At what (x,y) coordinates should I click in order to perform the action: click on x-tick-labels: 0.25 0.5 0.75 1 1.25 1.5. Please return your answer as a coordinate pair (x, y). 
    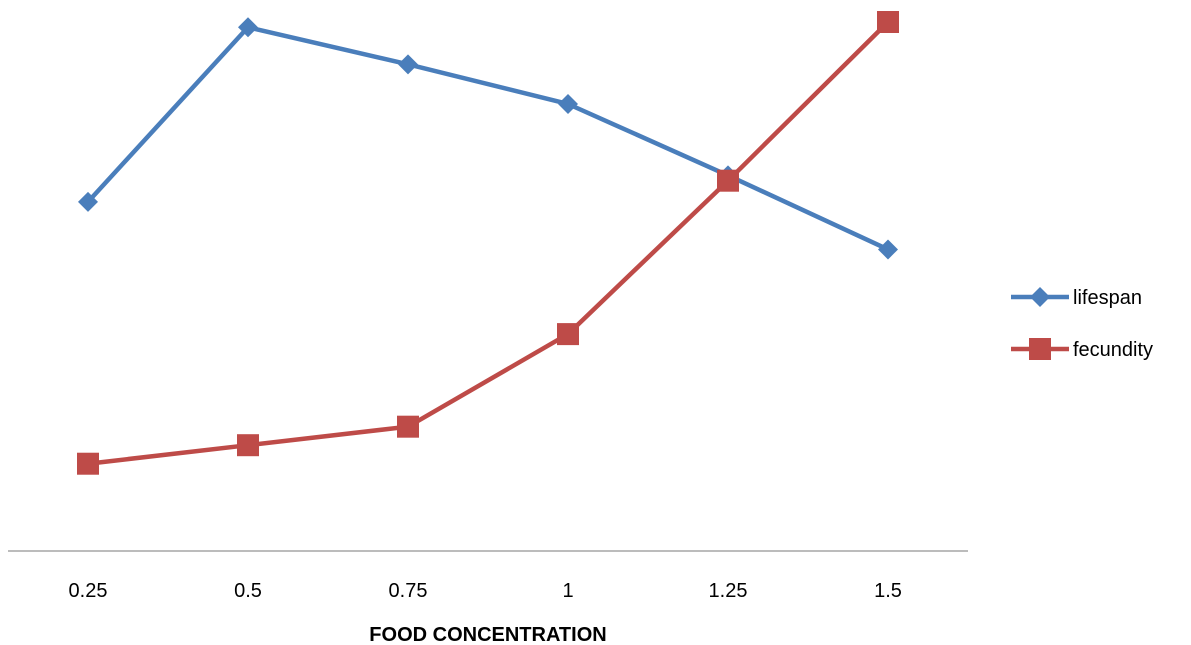
    Looking at the image, I should click on (485, 591).